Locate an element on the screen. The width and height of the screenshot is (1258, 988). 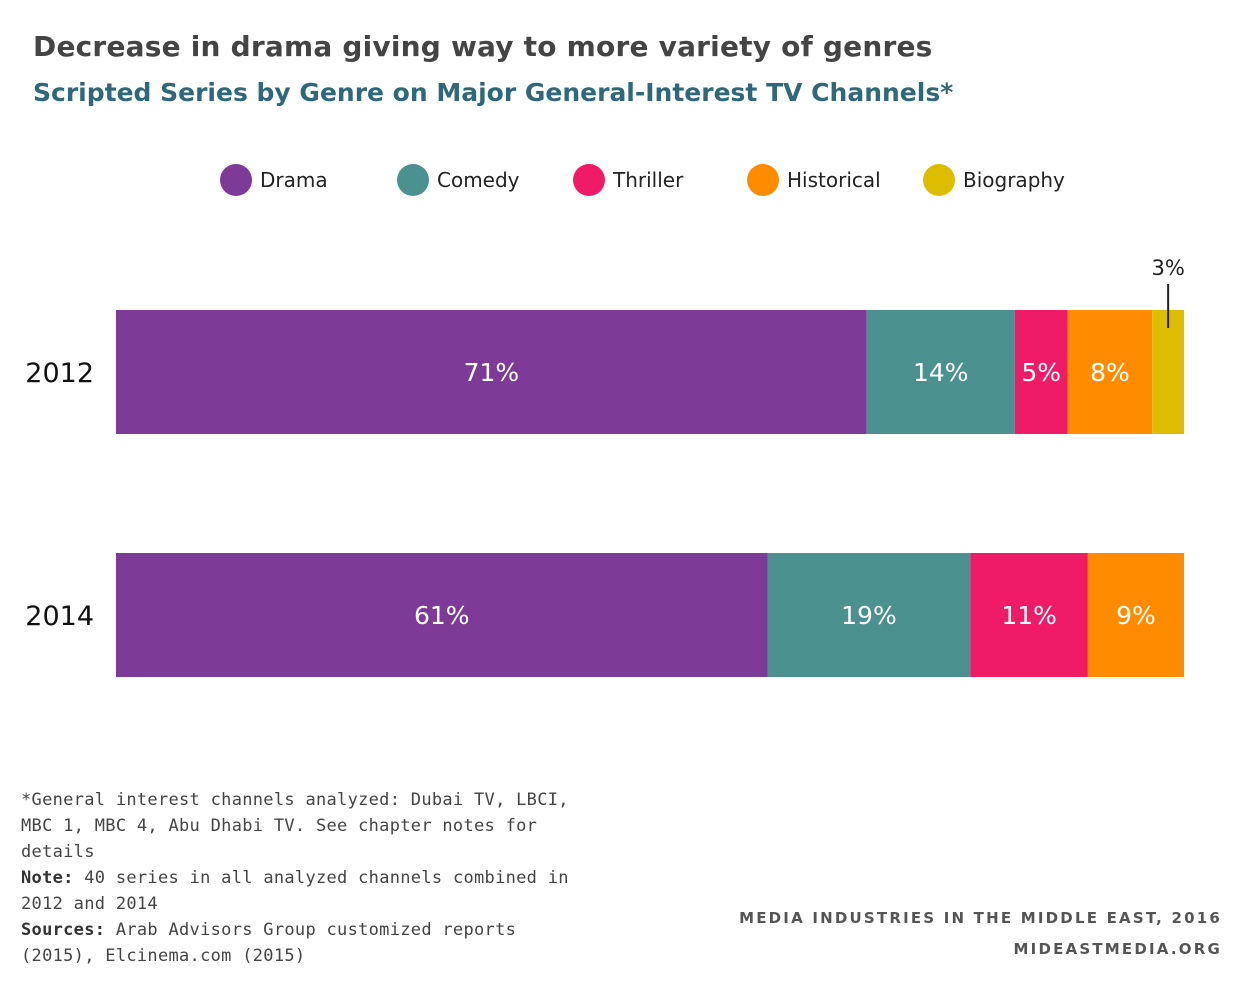
legend-swatch-thriller is located at coordinates (589, 180).